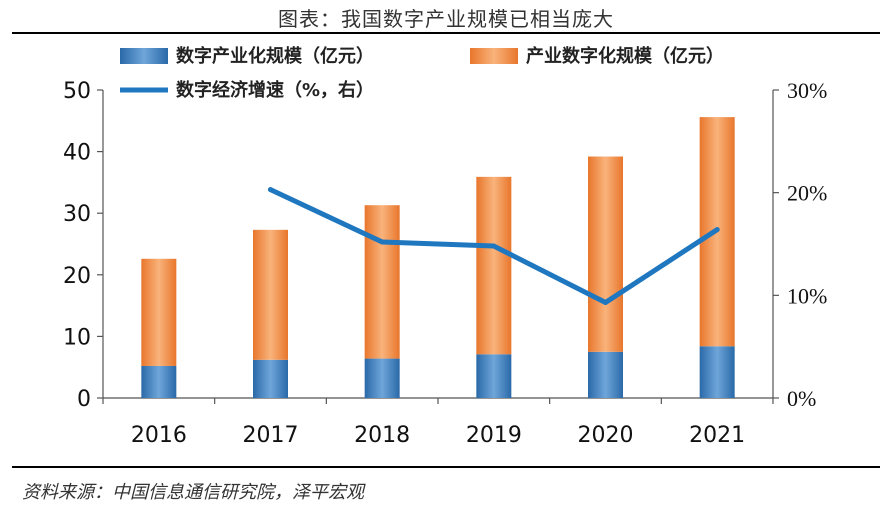 The image size is (892, 514). What do you see at coordinates (625, 56) in the screenshot?
I see `legend-label-industrial-digitization: 产业数字化规模（亿元）` at bounding box center [625, 56].